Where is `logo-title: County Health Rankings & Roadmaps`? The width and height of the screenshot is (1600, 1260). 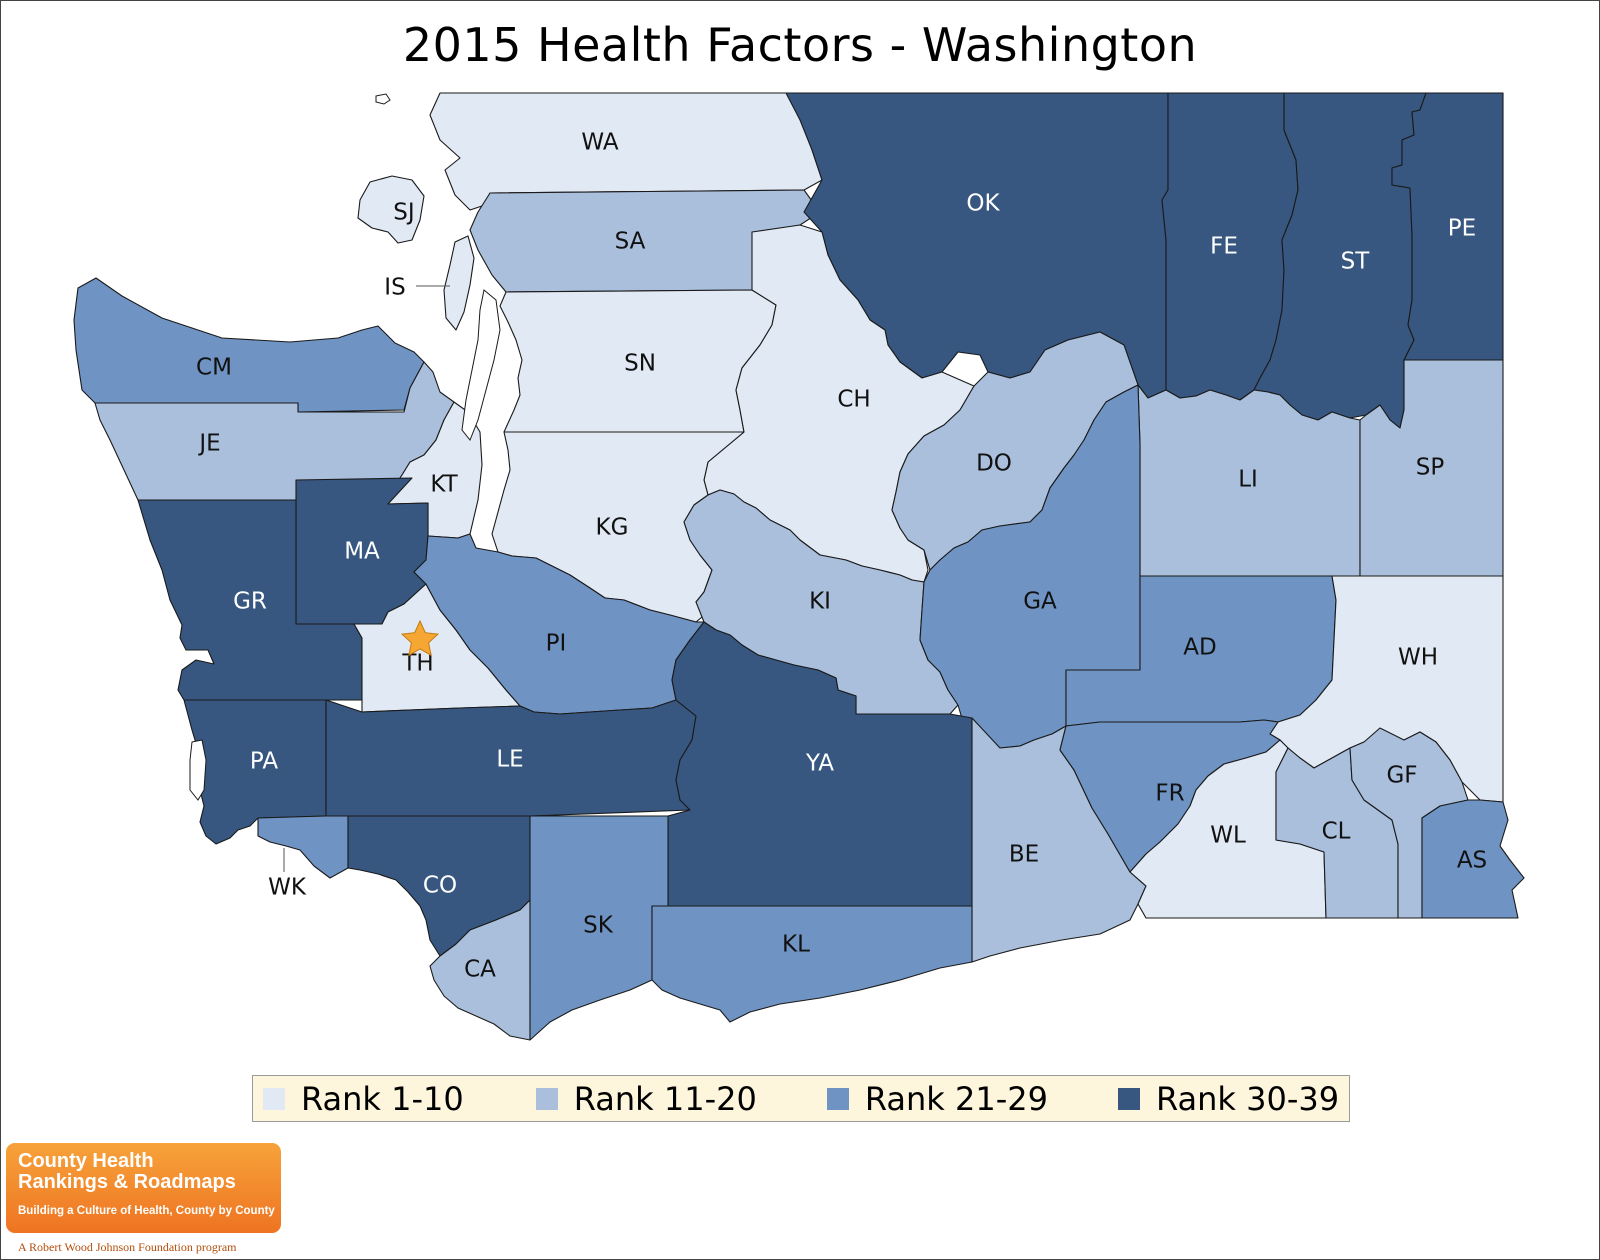 logo-title: County Health Rankings & Roadmaps is located at coordinates (138, 1172).